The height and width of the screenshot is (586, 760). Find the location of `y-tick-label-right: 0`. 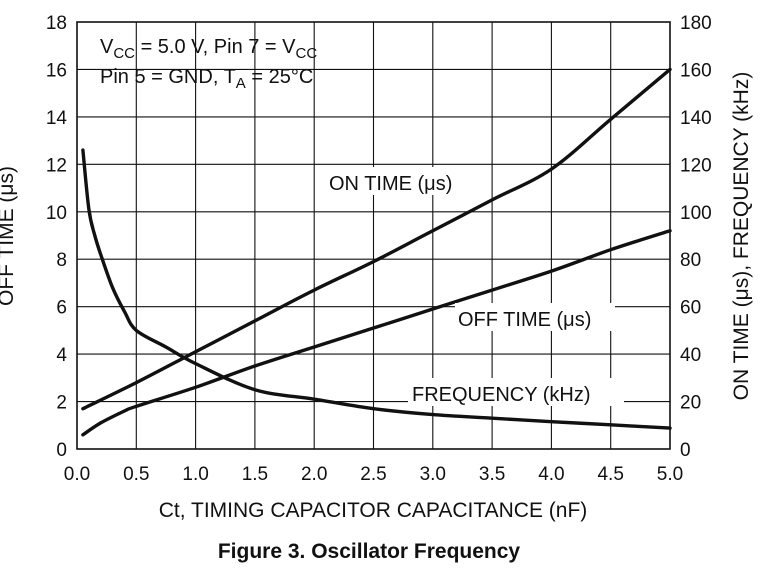

y-tick-label-right: 0 is located at coordinates (685, 450).